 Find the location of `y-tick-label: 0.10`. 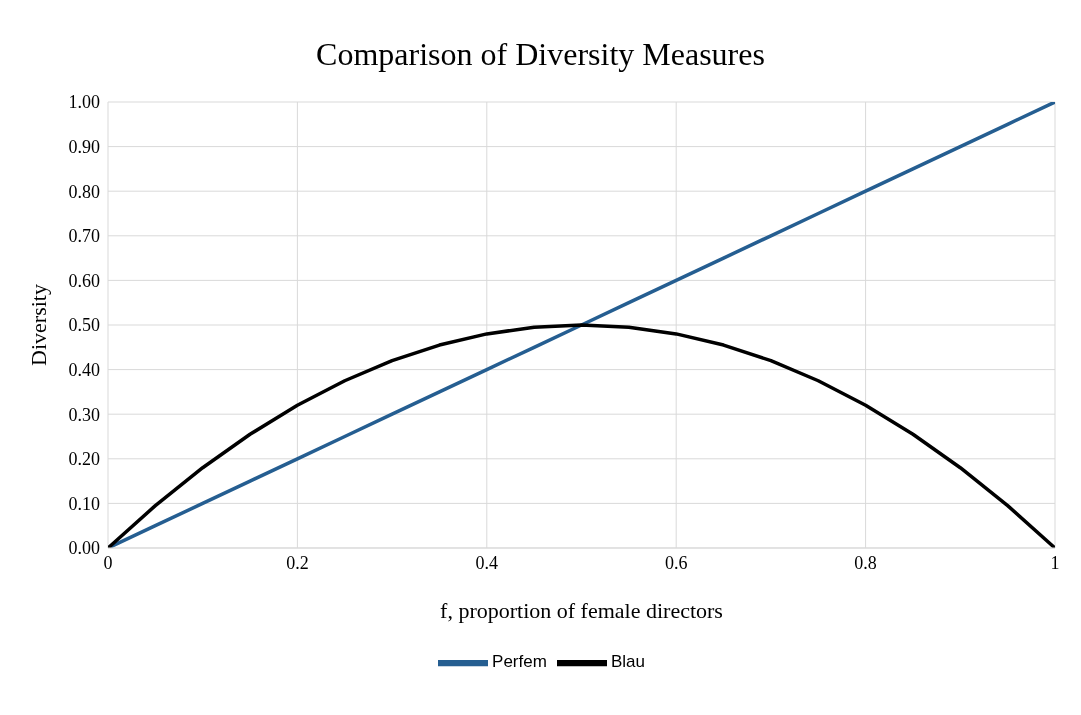

y-tick-label: 0.10 is located at coordinates (84, 503).